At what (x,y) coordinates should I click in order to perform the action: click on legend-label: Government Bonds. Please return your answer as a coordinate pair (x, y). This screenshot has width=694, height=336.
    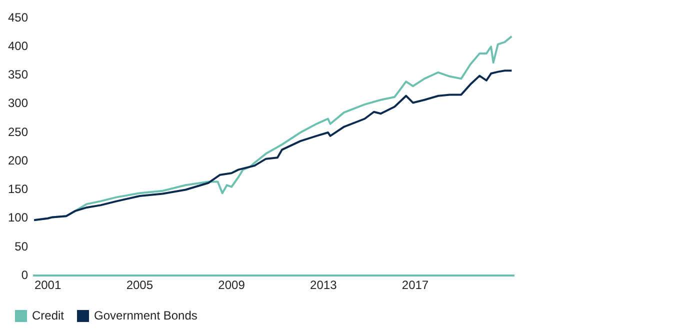
    Looking at the image, I should click on (146, 315).